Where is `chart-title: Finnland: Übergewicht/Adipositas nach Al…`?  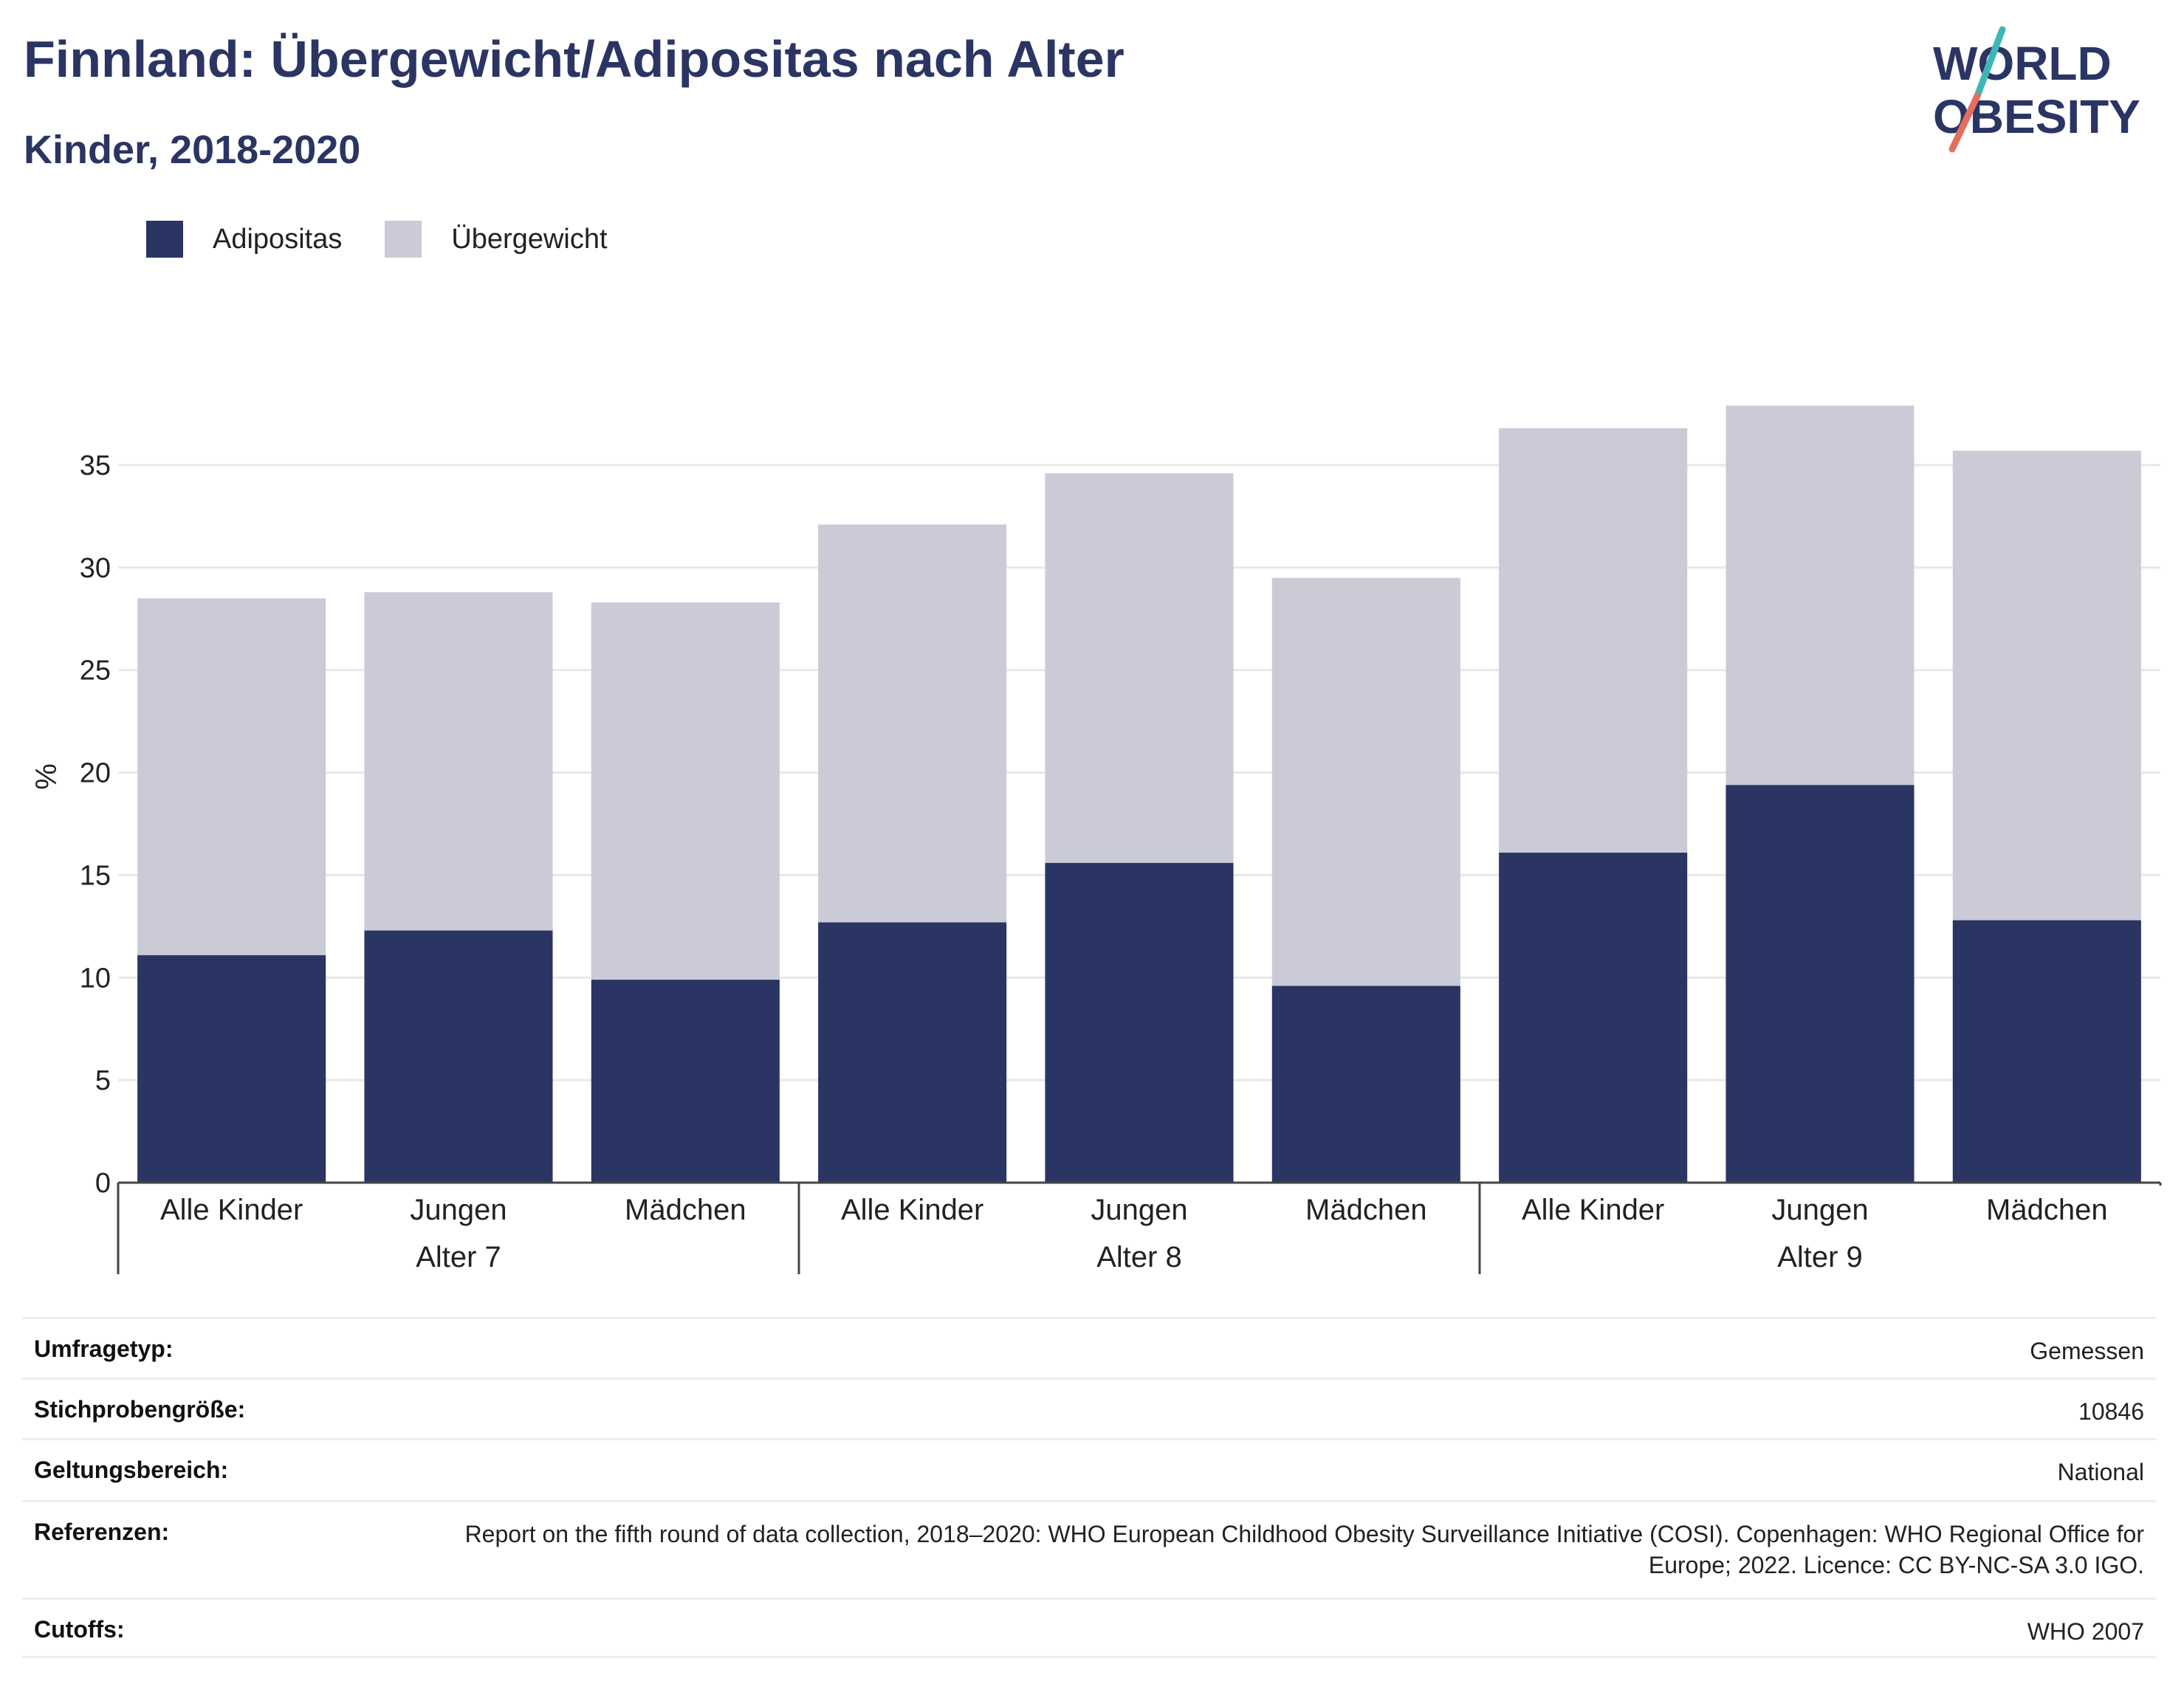 chart-title: Finnland: Übergewicht/Adipositas nach Al… is located at coordinates (574, 59).